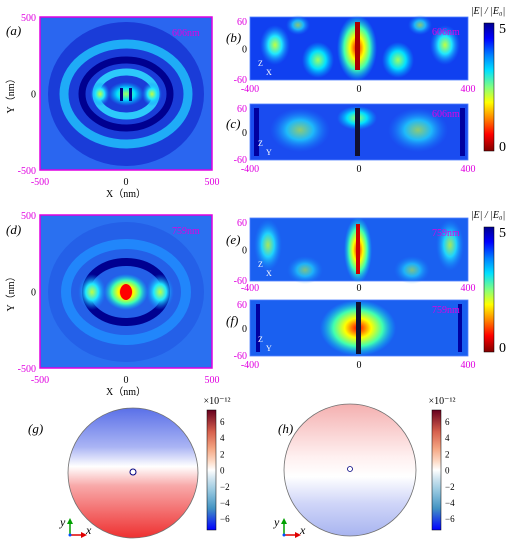 This screenshot has width=515, height=550. What do you see at coordinates (222, 422) in the screenshot?
I see `colorbar-charge-left-tick-0: 6` at bounding box center [222, 422].